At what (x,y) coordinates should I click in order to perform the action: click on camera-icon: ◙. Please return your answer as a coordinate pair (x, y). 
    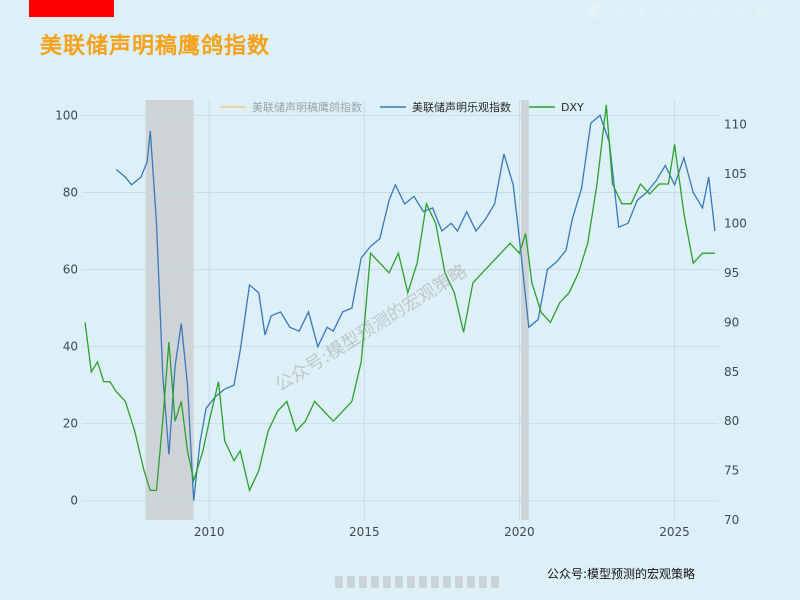
    Looking at the image, I should click on (594, 11).